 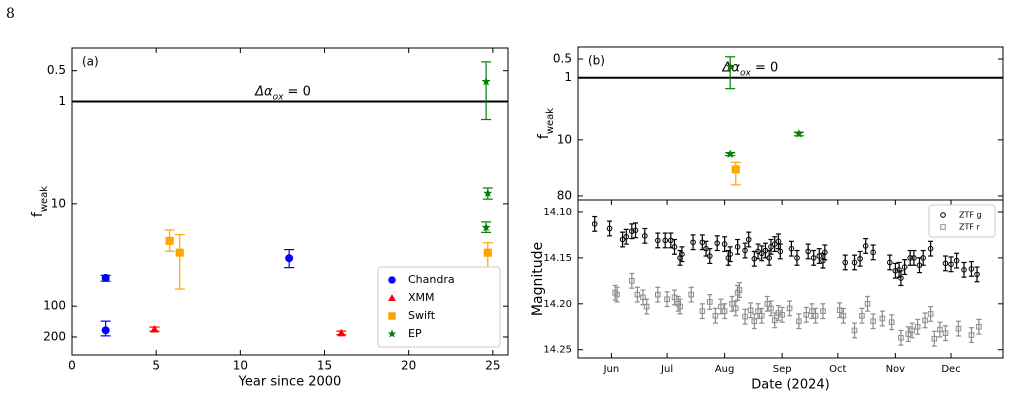 What do you see at coordinates (54, 336) in the screenshot?
I see `y-tick-label: 200` at bounding box center [54, 336].